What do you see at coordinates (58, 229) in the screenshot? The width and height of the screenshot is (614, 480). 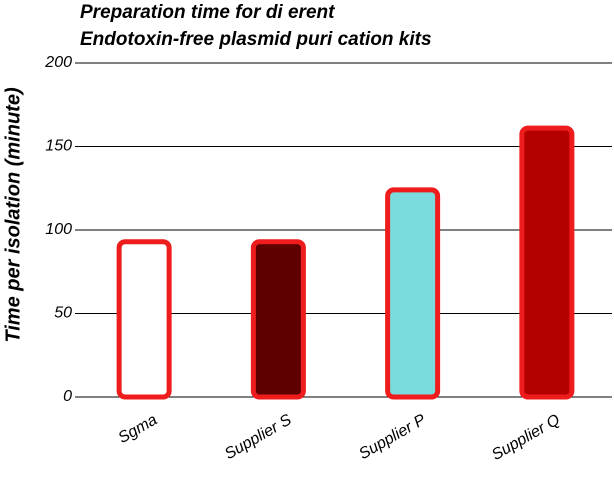 I see `y-tick-label: 100` at bounding box center [58, 229].